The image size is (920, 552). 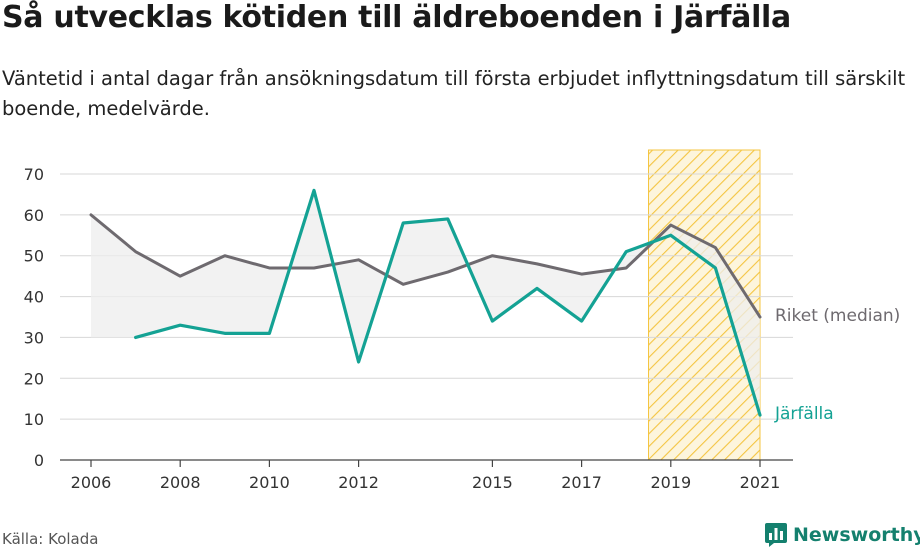 I want to click on y-tick-label: 40, so click(x=34, y=297).